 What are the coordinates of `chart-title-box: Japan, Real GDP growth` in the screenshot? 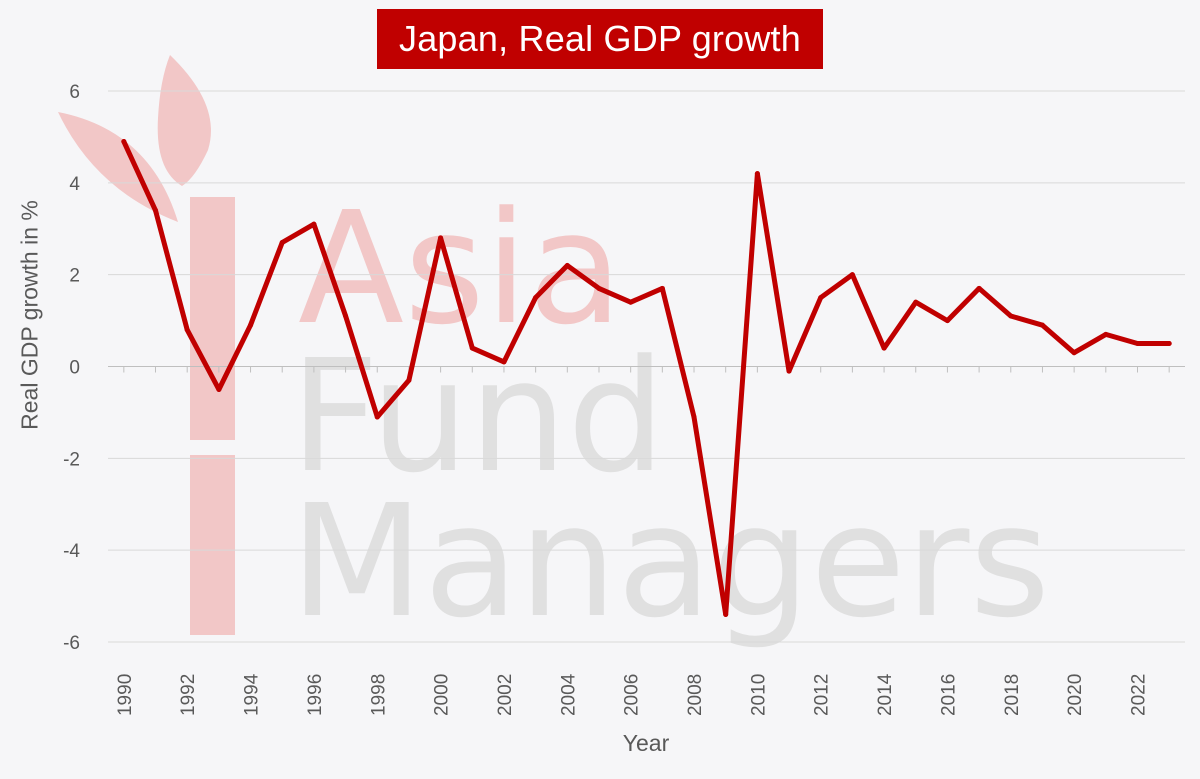 It's located at (600, 39).